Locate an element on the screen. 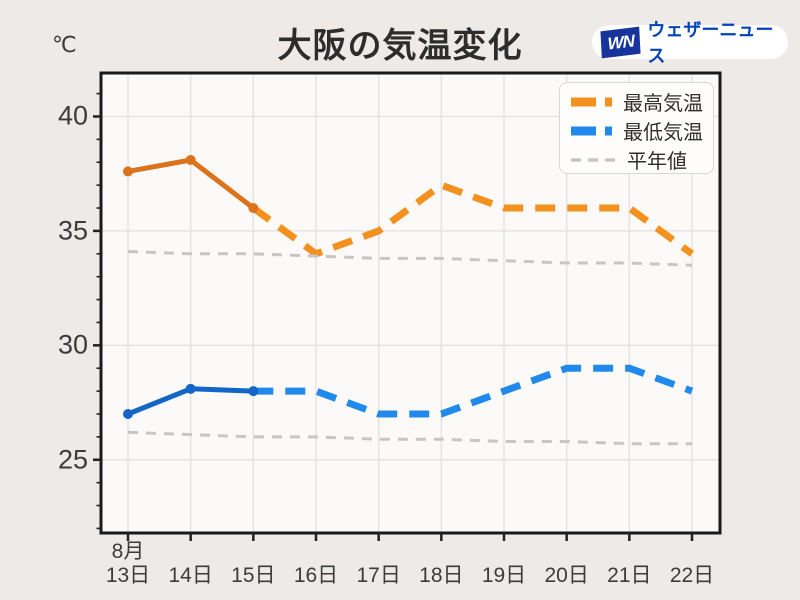  line-max-forecast is located at coordinates (473, 219).